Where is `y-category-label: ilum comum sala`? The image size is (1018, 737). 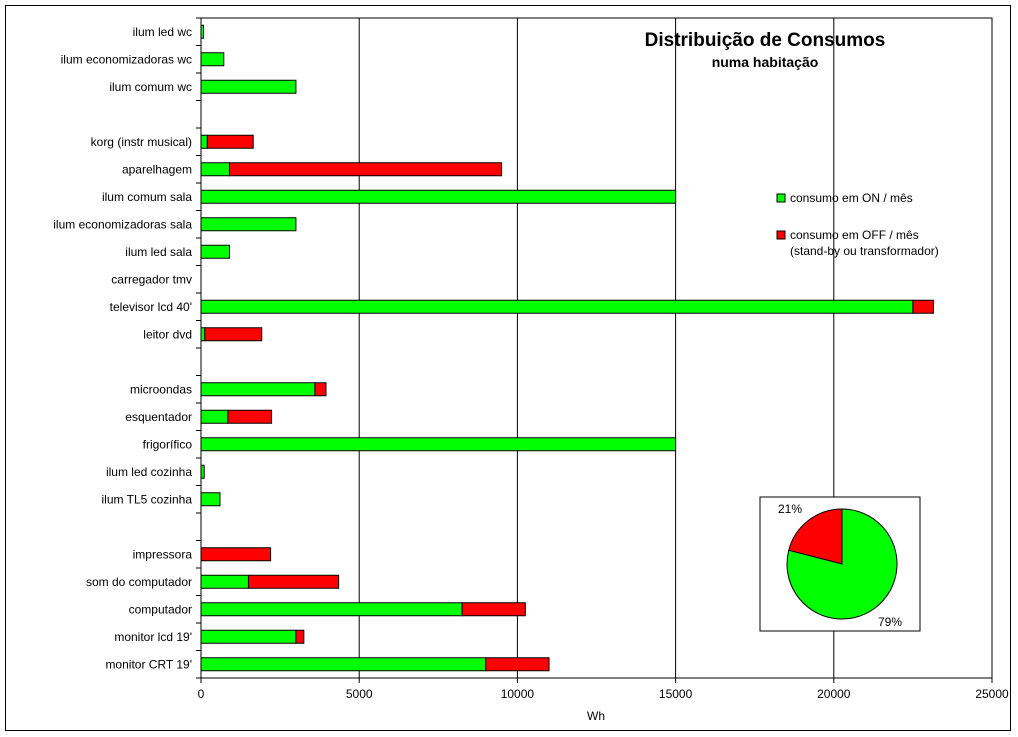 y-category-label: ilum comum sala is located at coordinates (147, 197).